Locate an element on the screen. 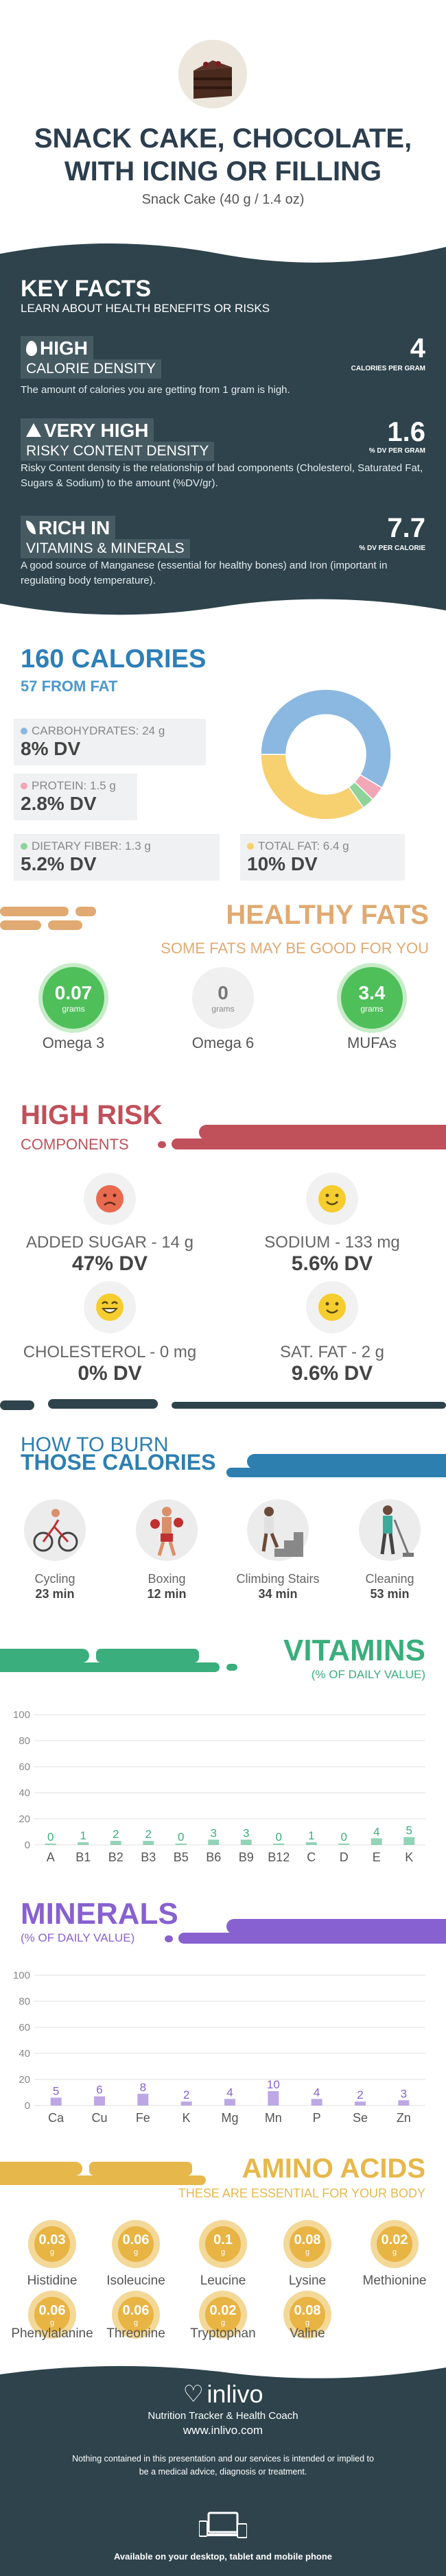  y-tick-label: 20 is located at coordinates (24, 2080).